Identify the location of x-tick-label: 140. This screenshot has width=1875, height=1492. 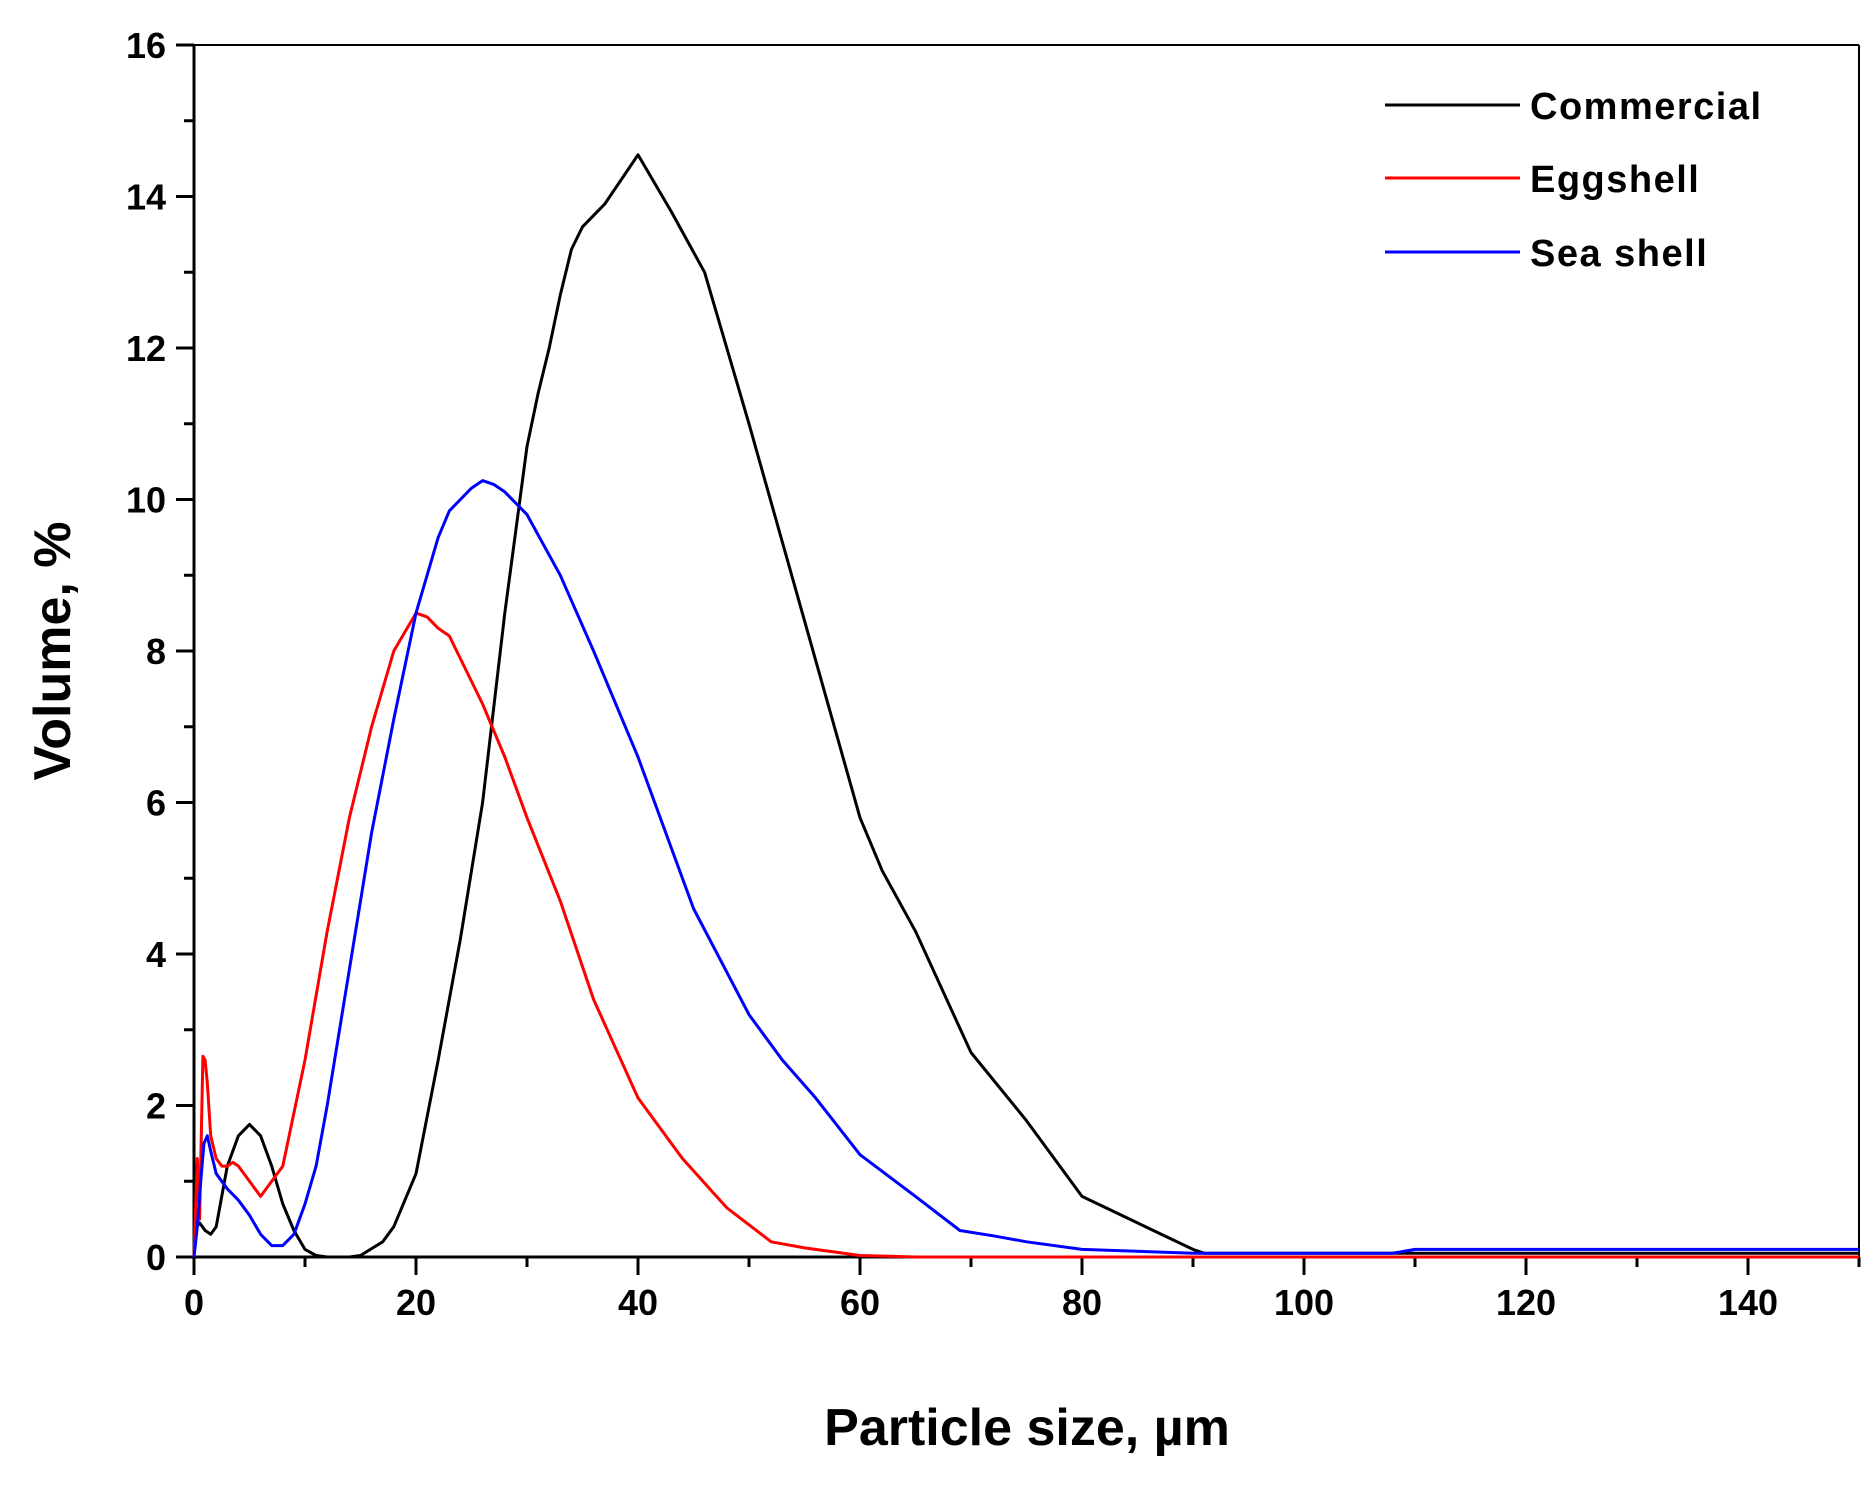
(1748, 1302).